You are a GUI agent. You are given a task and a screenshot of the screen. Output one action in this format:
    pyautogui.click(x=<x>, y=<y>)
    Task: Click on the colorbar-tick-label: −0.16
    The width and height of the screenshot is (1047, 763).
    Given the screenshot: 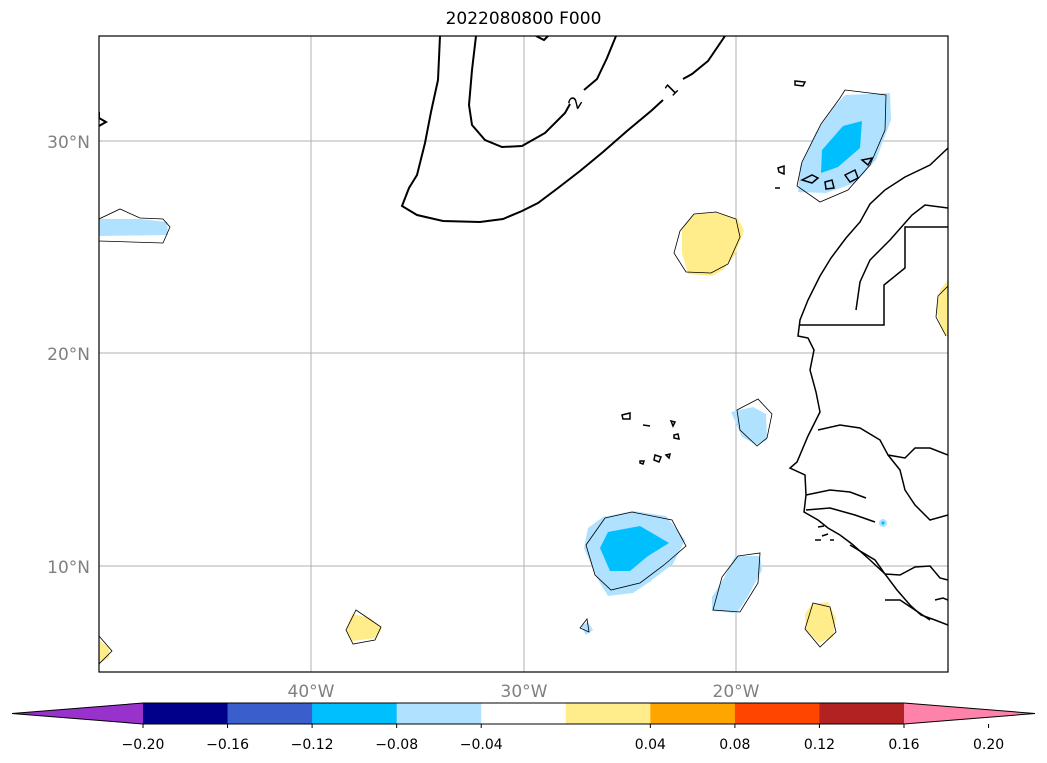 What is the action you would take?
    pyautogui.click(x=227, y=745)
    